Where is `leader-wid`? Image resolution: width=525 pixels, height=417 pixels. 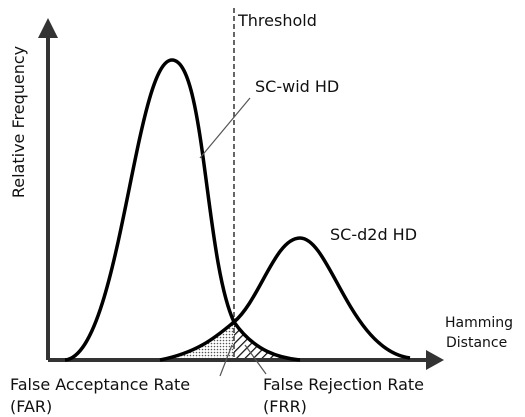 leader-wid is located at coordinates (225, 128).